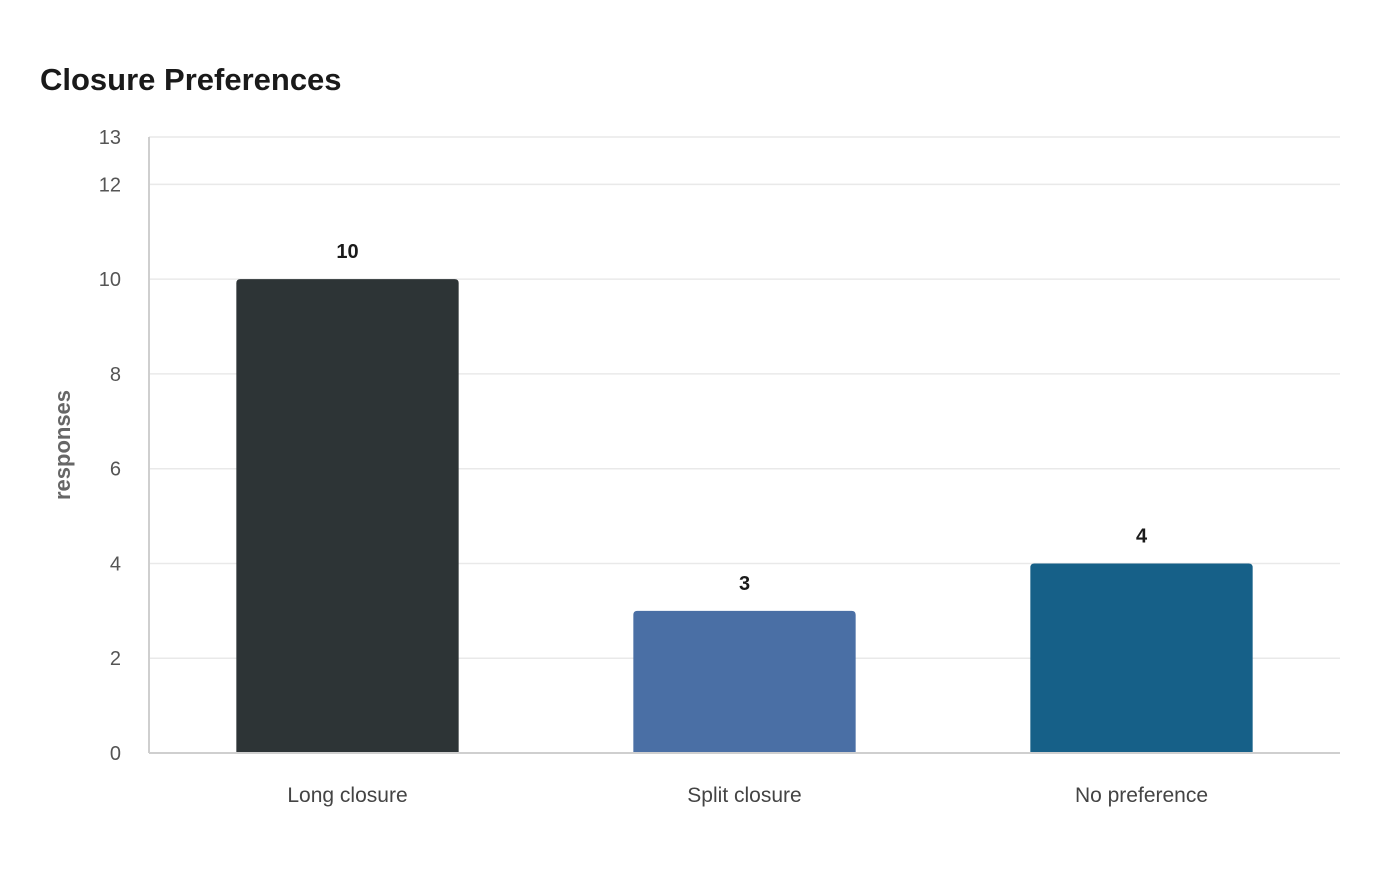  I want to click on y-tick-label: 0, so click(115, 754).